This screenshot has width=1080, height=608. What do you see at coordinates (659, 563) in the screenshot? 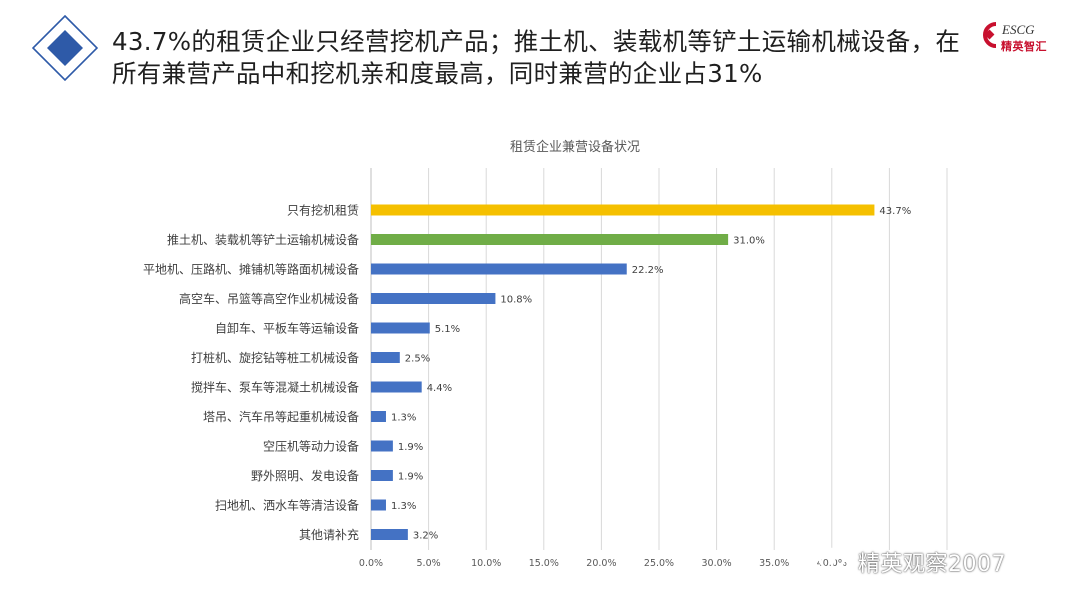
I see `x-tick-label: 25.0%` at bounding box center [659, 563].